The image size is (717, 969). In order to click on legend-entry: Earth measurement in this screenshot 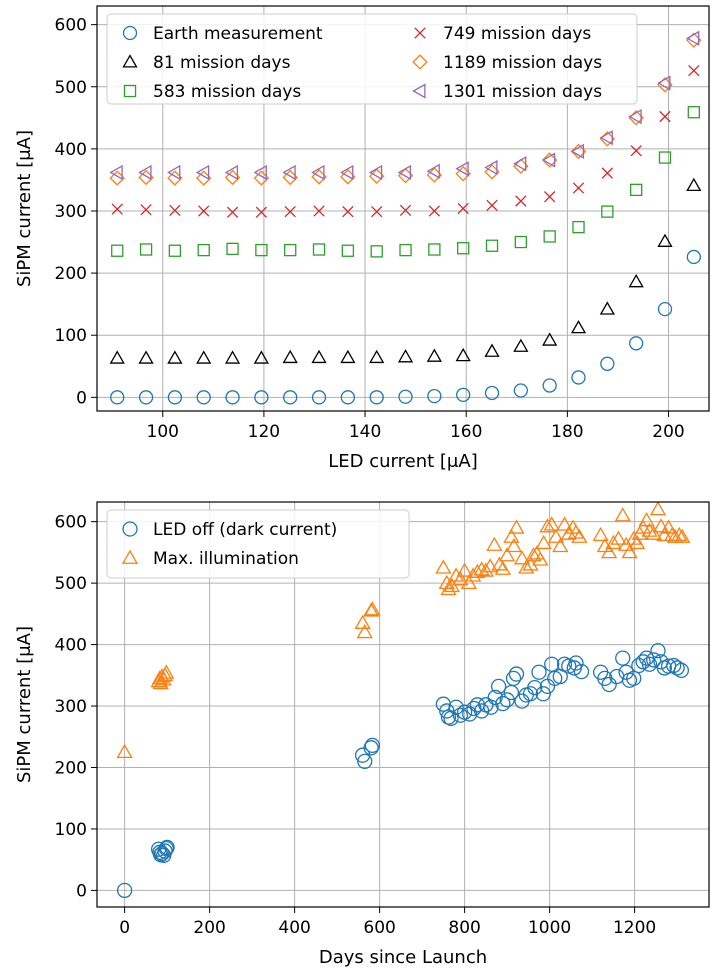, I will do `click(222, 34)`.